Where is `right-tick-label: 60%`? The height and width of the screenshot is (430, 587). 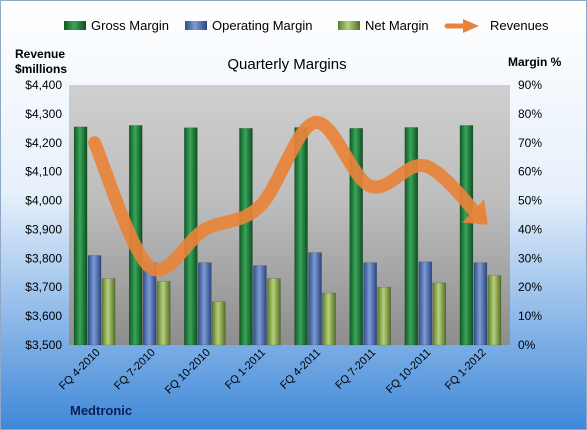
right-tick-label: 60% is located at coordinates (530, 172).